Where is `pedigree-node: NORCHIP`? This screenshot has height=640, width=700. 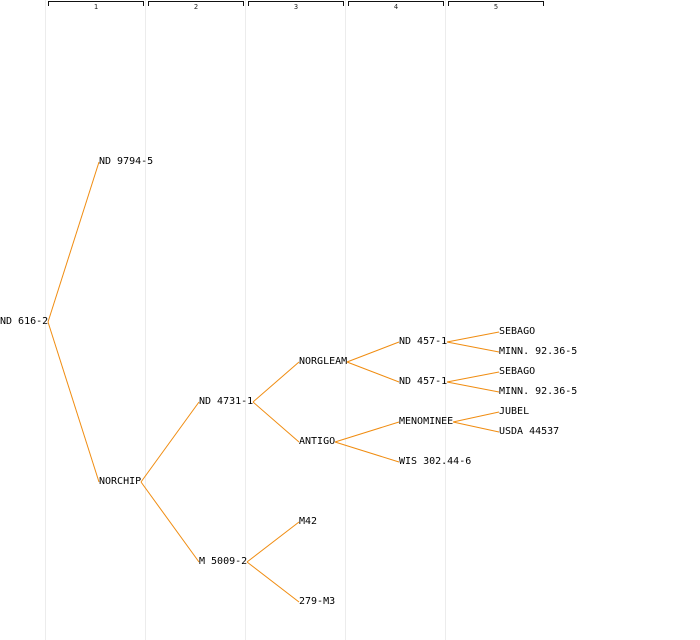 pedigree-node: NORCHIP is located at coordinates (120, 481).